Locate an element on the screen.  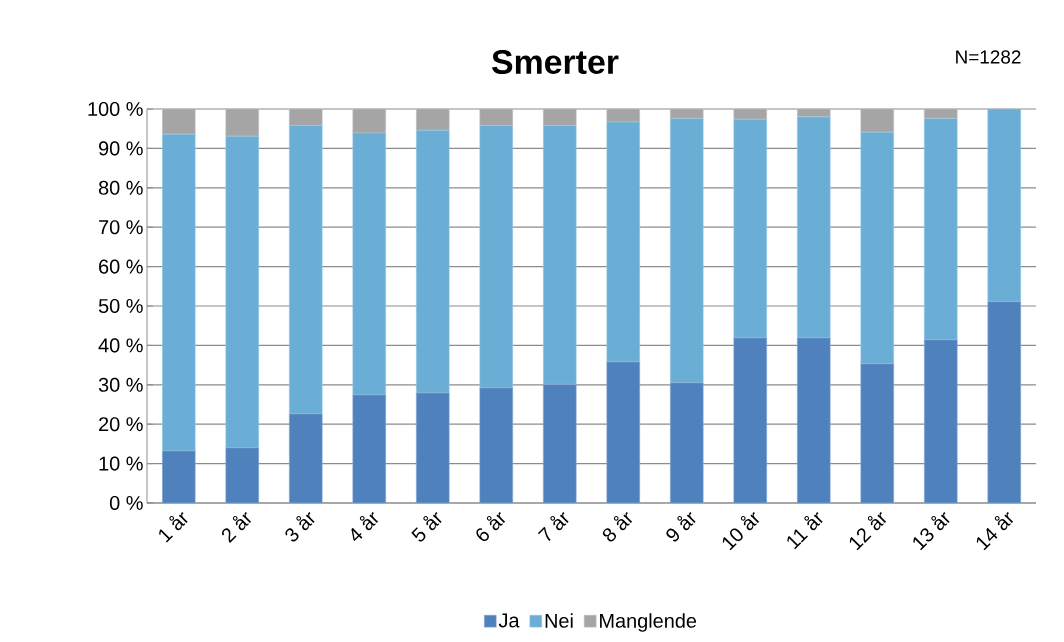
x-tick-label: 6 år is located at coordinates (491, 526).